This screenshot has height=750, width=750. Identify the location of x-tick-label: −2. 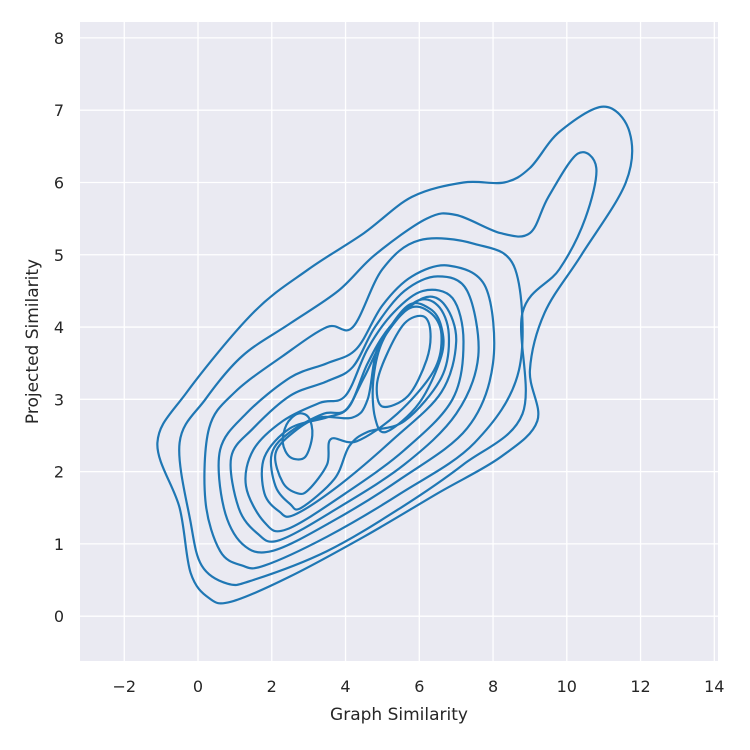
(124, 686).